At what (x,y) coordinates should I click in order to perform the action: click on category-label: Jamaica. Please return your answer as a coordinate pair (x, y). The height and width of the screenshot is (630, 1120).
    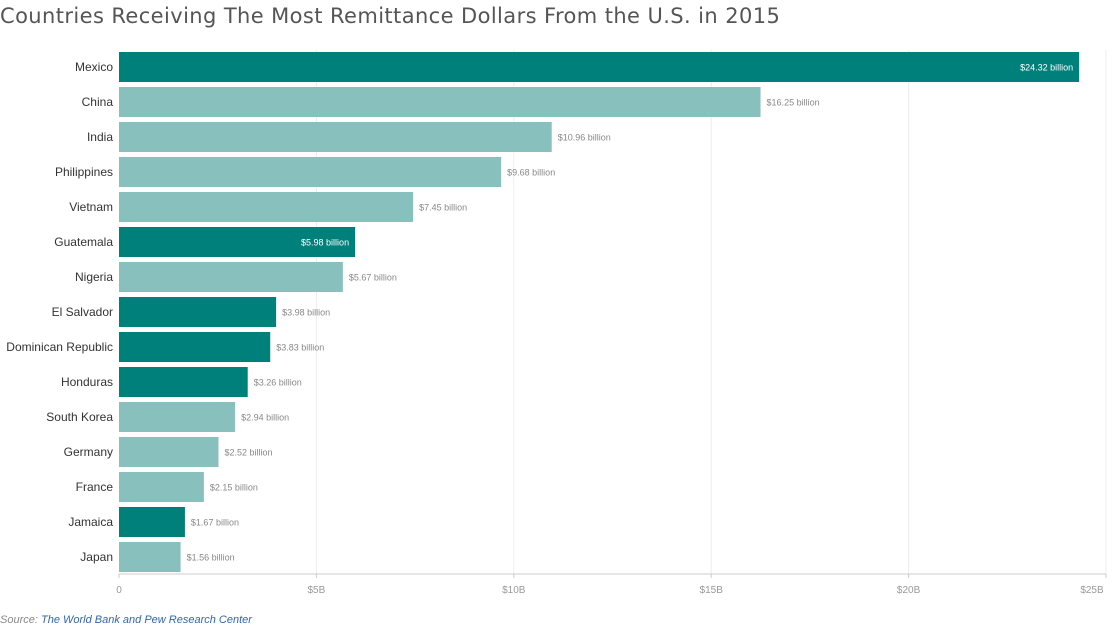
    Looking at the image, I should click on (90, 522).